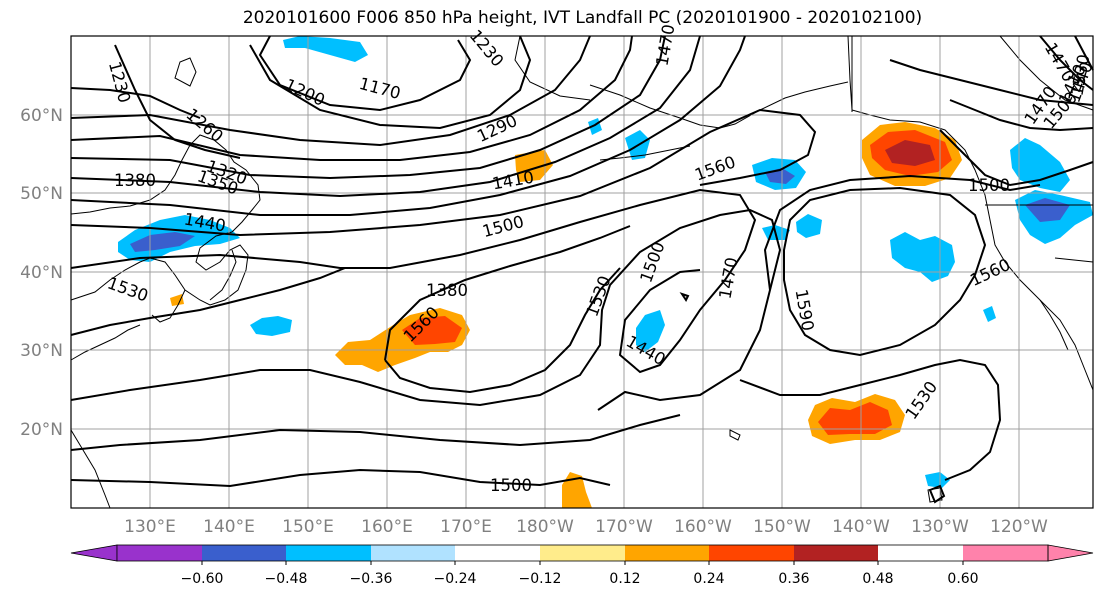 Image resolution: width=1105 pixels, height=601 pixels. I want to click on lat-tick-label: 50°N, so click(41, 194).